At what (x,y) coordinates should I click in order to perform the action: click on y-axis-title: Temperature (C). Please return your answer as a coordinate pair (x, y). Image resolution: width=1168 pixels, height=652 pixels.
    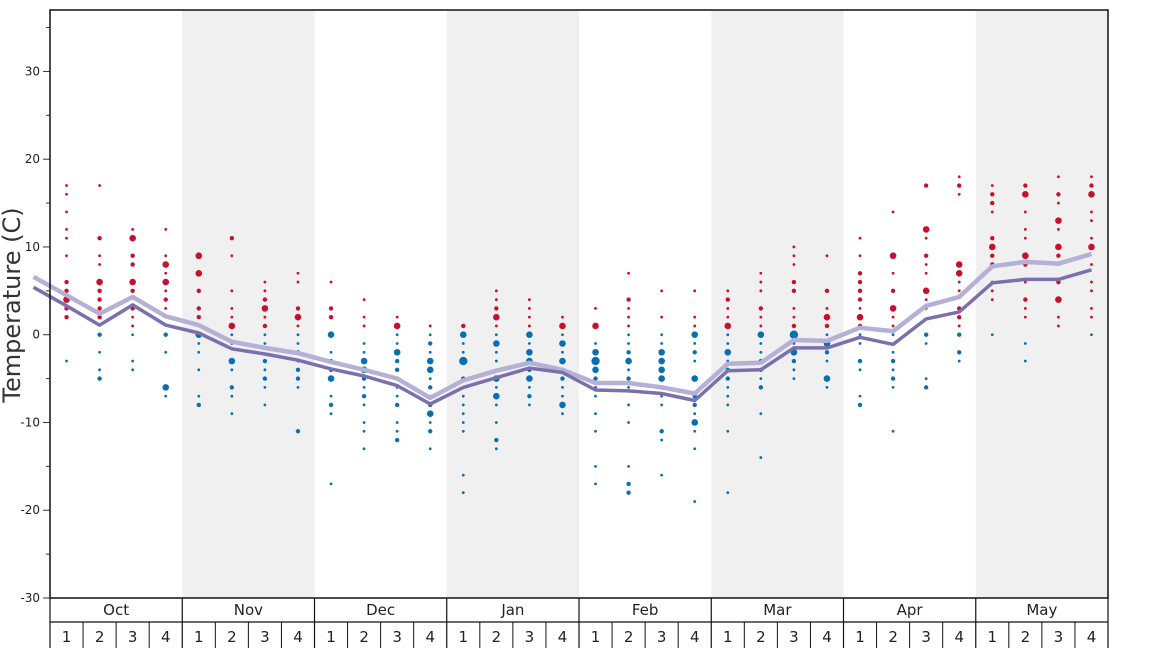
    Looking at the image, I should click on (13, 305).